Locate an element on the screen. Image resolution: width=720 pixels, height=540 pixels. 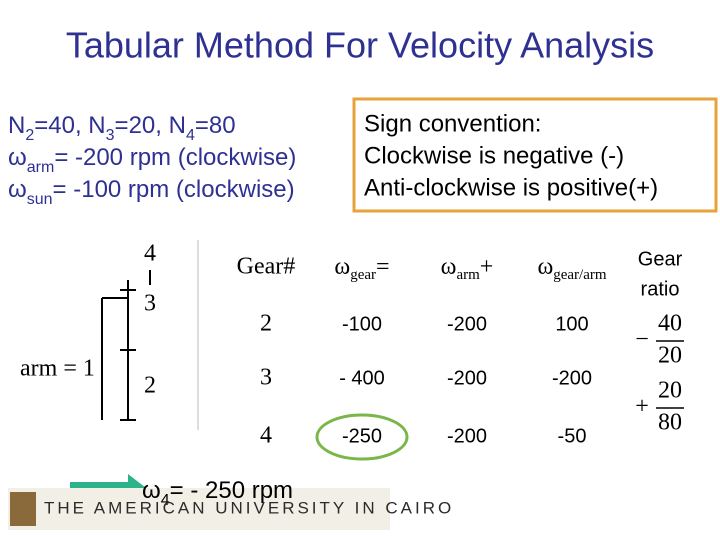
subscript: sun is located at coordinates (40, 199).